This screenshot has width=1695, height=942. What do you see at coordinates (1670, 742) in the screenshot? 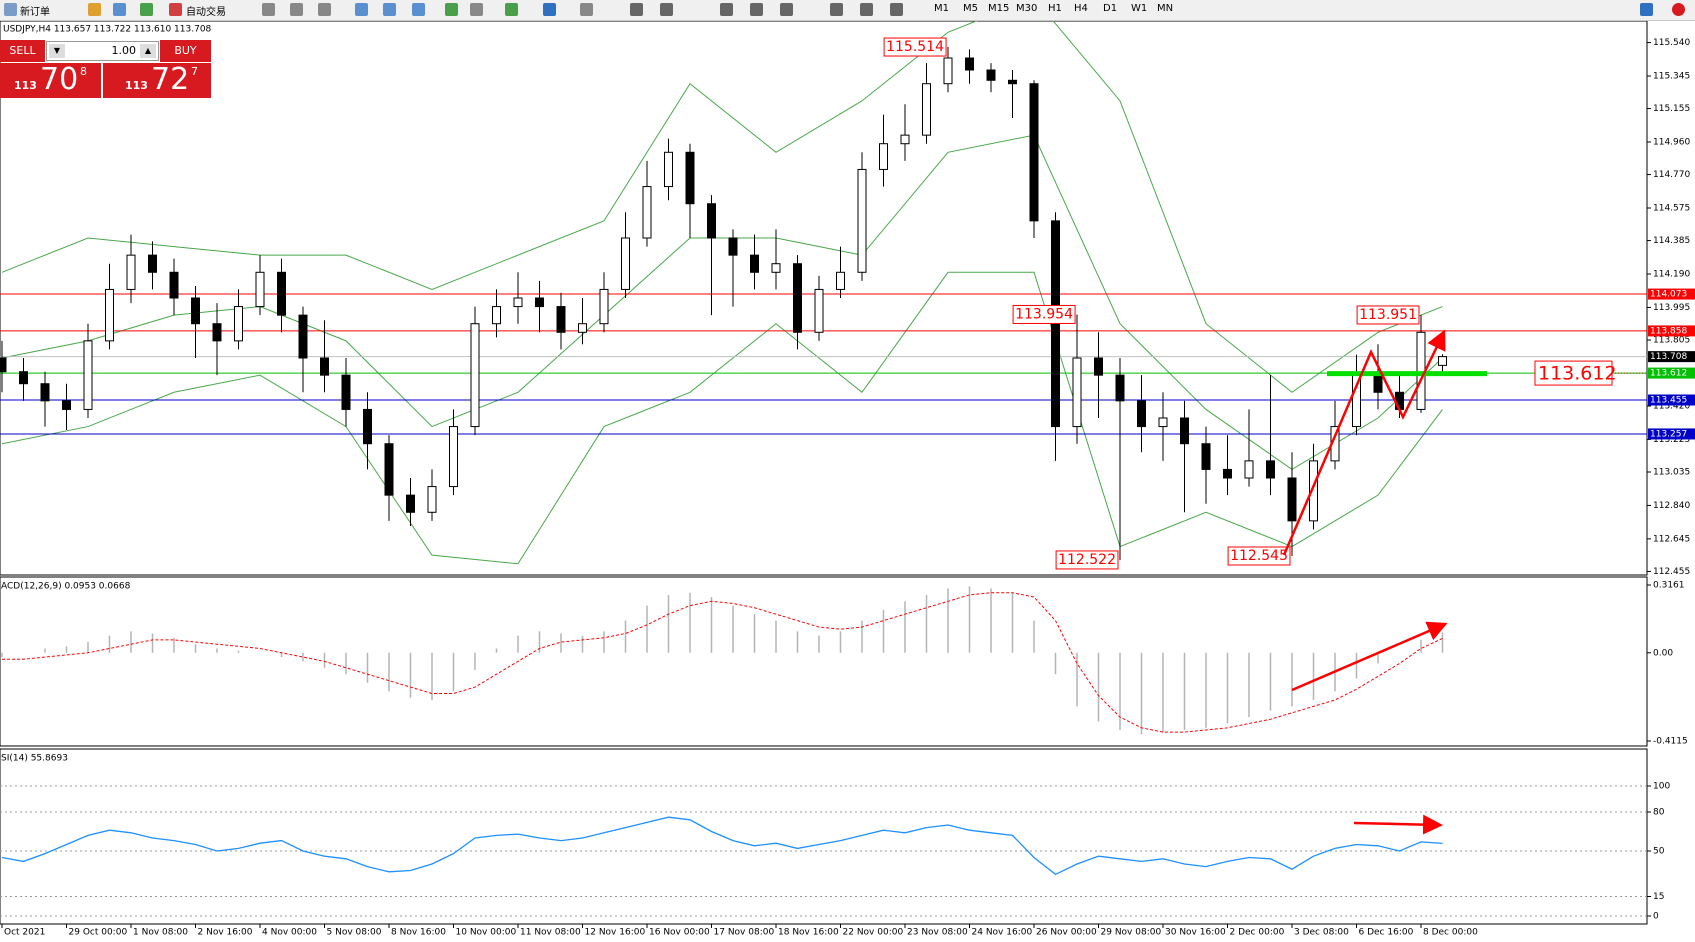
I see `y-tick-label: -0.4115` at bounding box center [1670, 742].